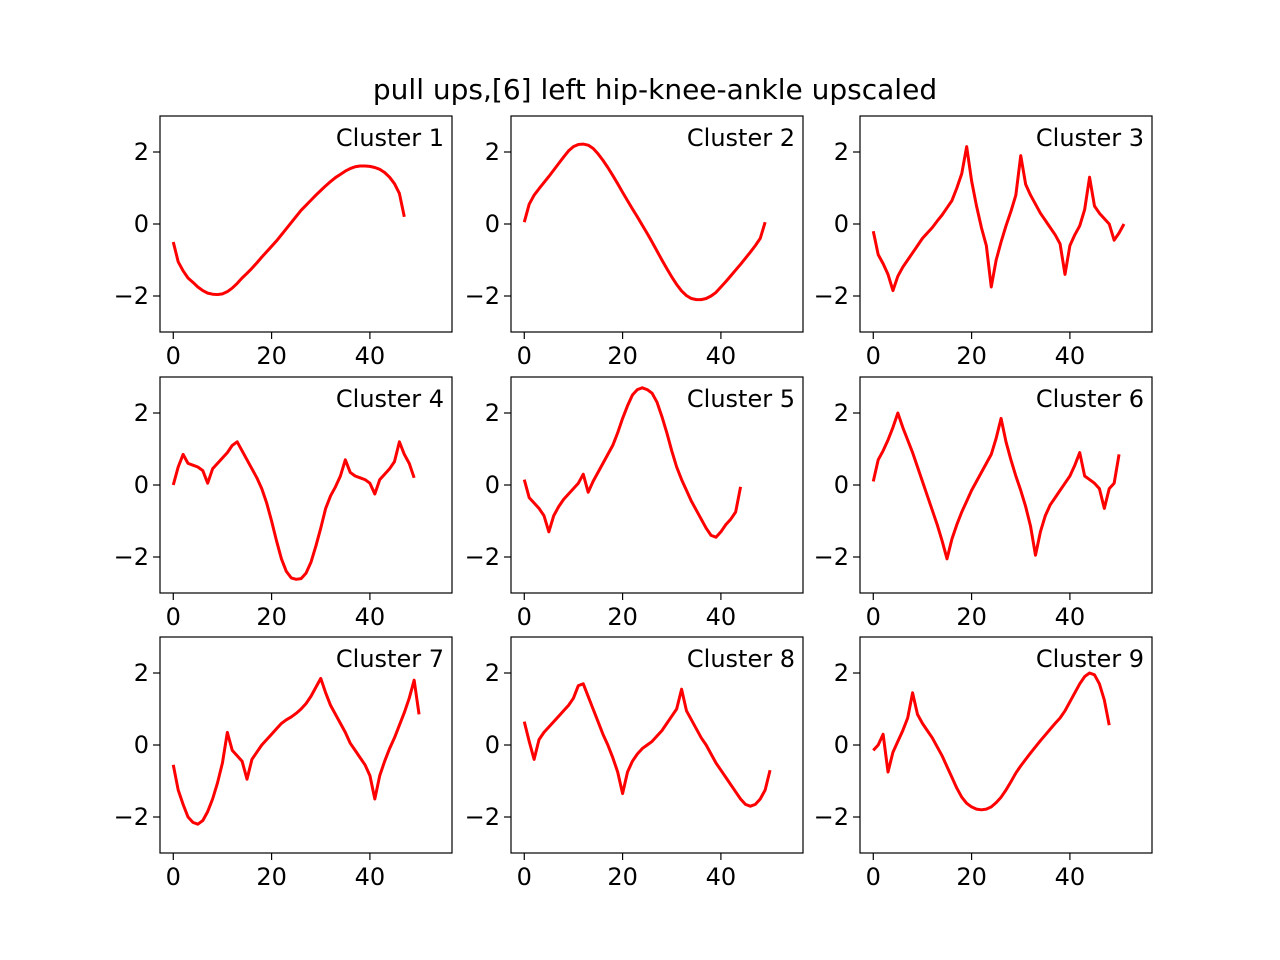 This screenshot has width=1280, height=960. Describe the element at coordinates (741, 138) in the screenshot. I see `cluster-label: Cluster 2` at that location.